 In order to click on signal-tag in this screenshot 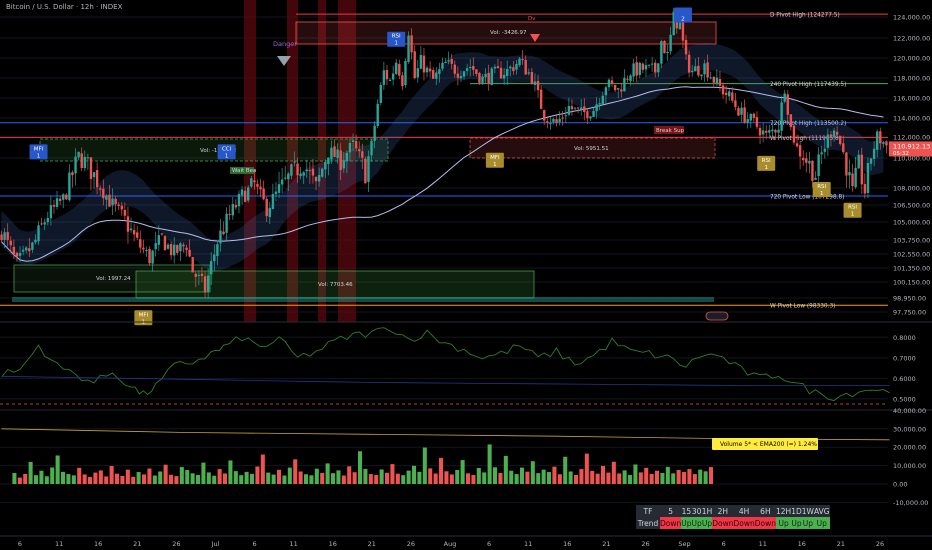, I will do `click(226, 152)`.